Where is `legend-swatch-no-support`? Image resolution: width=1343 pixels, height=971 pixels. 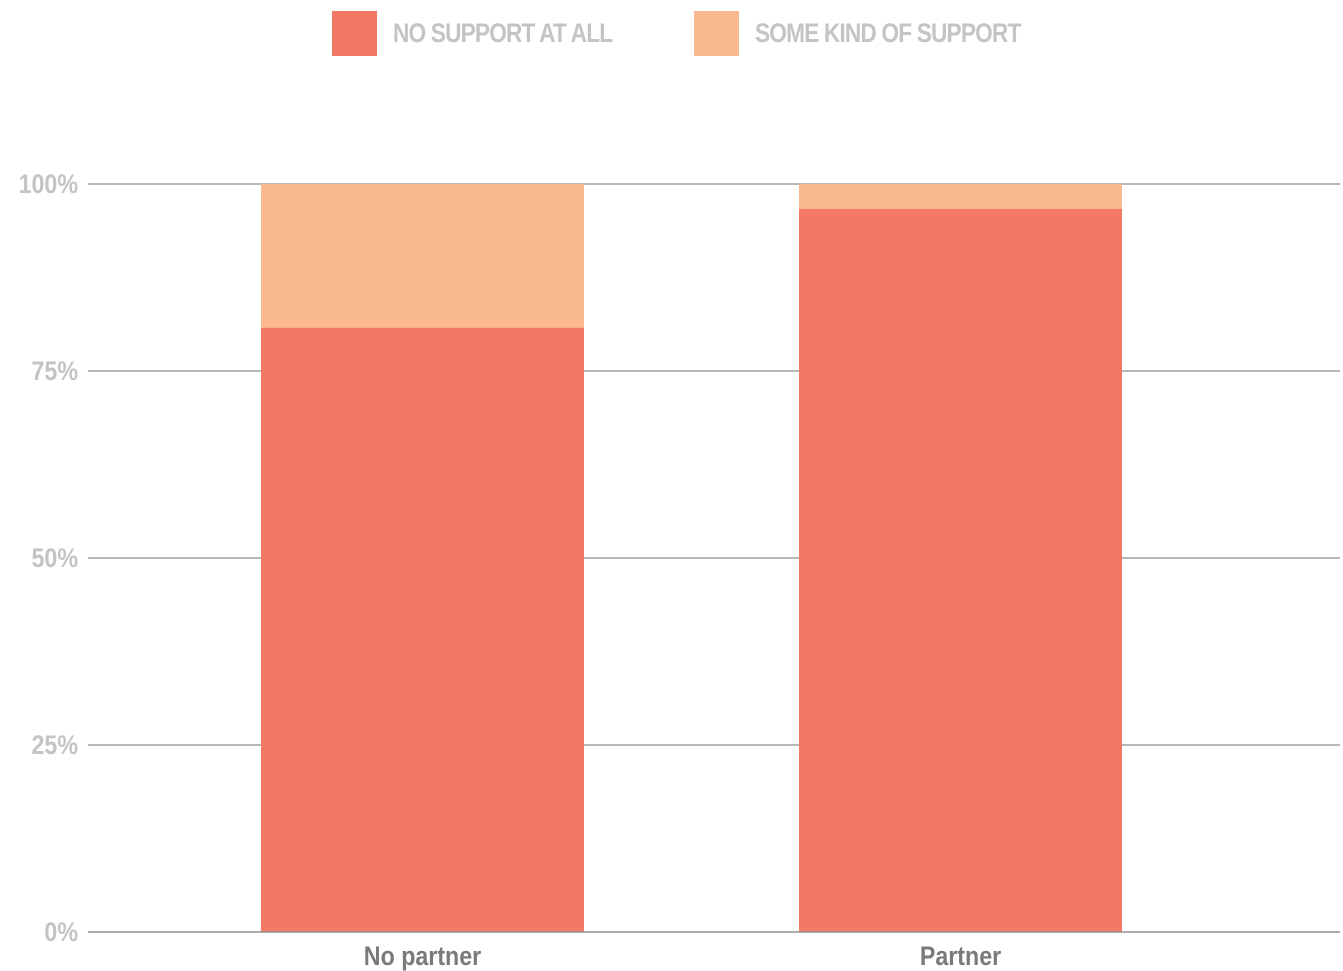
legend-swatch-no-support is located at coordinates (354, 33).